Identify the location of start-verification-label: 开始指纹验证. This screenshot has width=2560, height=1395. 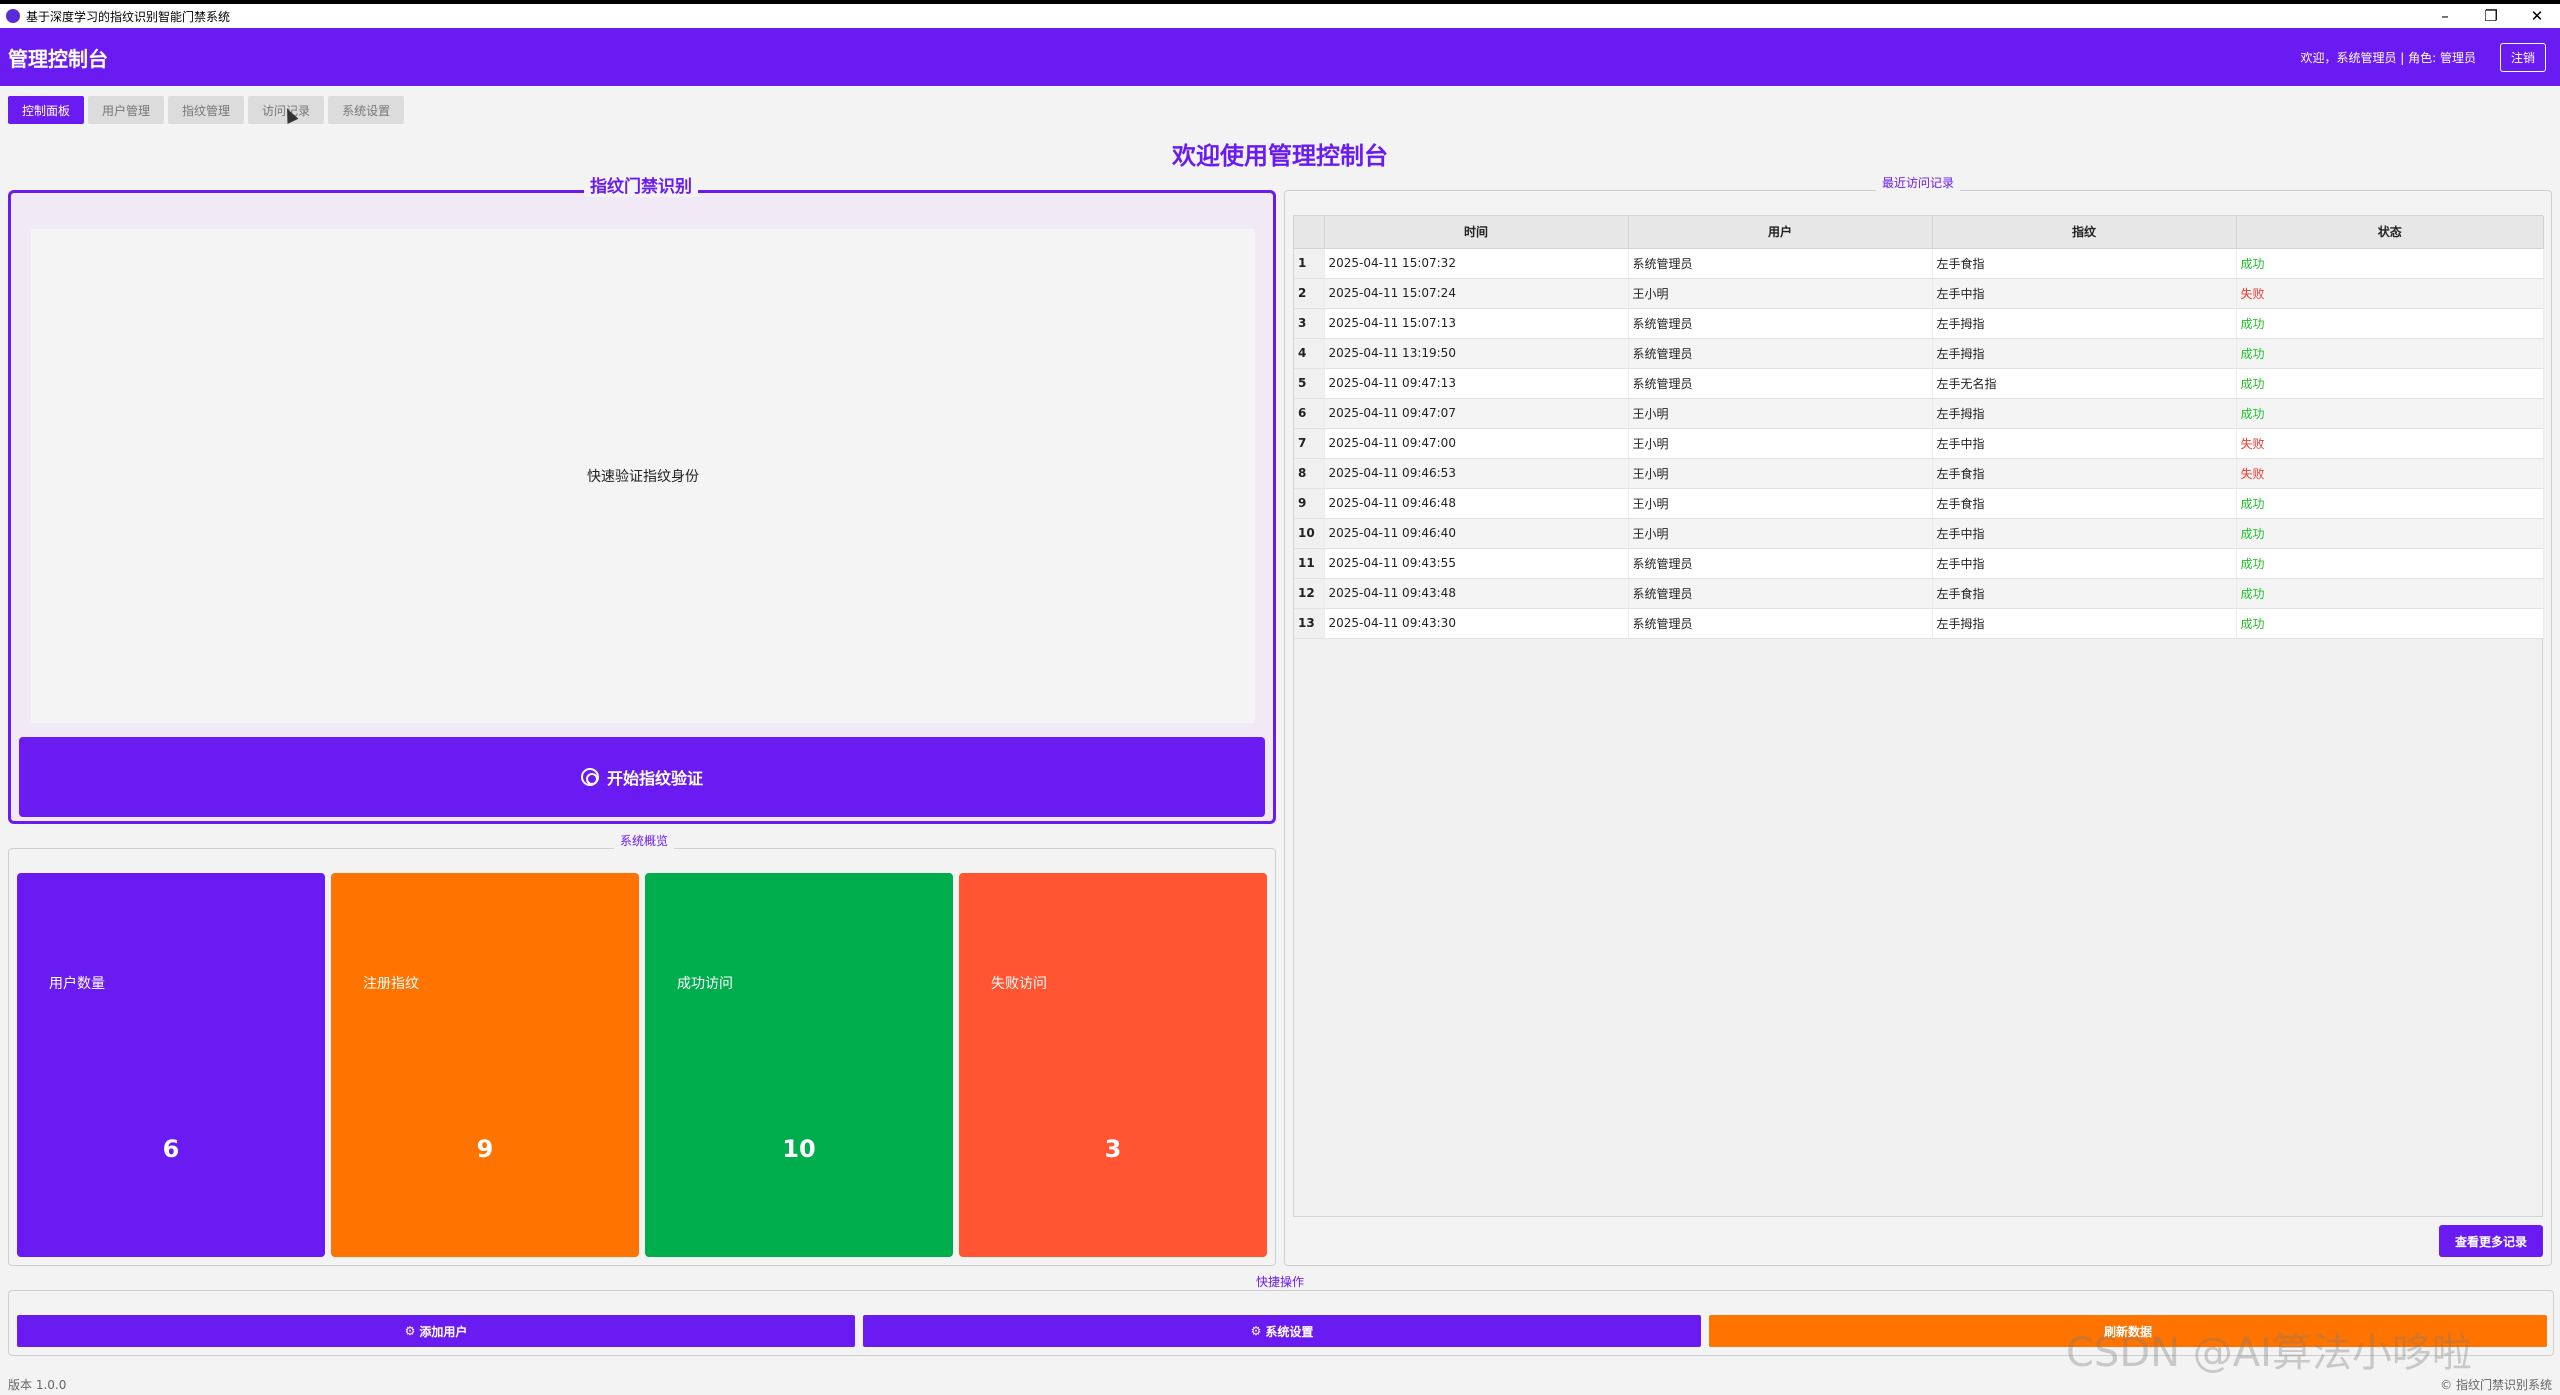
(654, 778).